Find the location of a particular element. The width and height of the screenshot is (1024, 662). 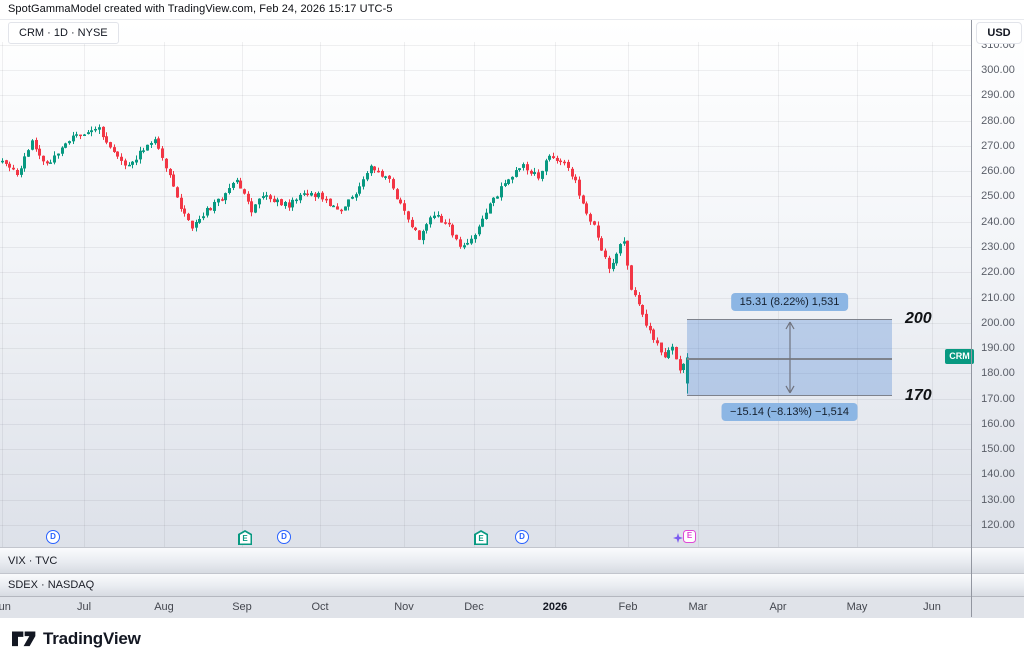

symbol-price-tag: CRM is located at coordinates (959, 357).